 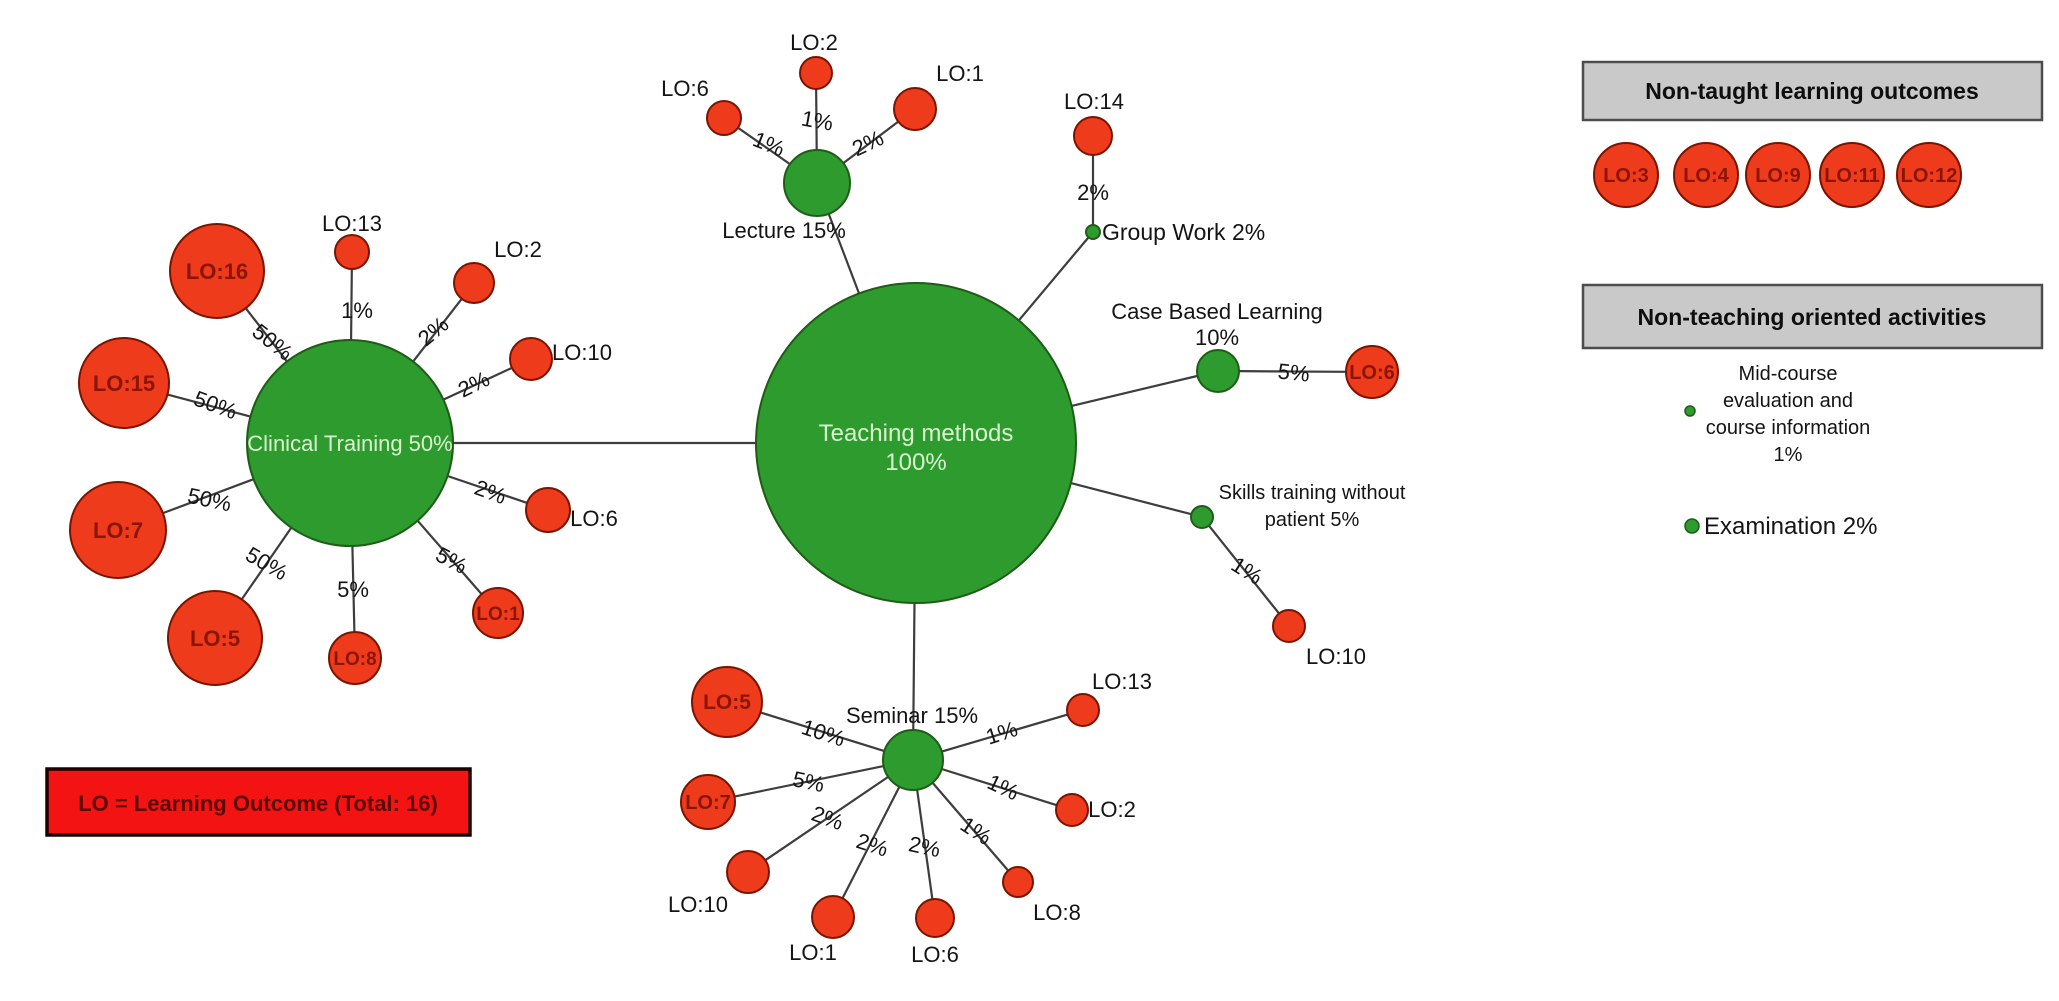 What do you see at coordinates (1217, 311) in the screenshot?
I see `node-label-cbl: Case Based Learning` at bounding box center [1217, 311].